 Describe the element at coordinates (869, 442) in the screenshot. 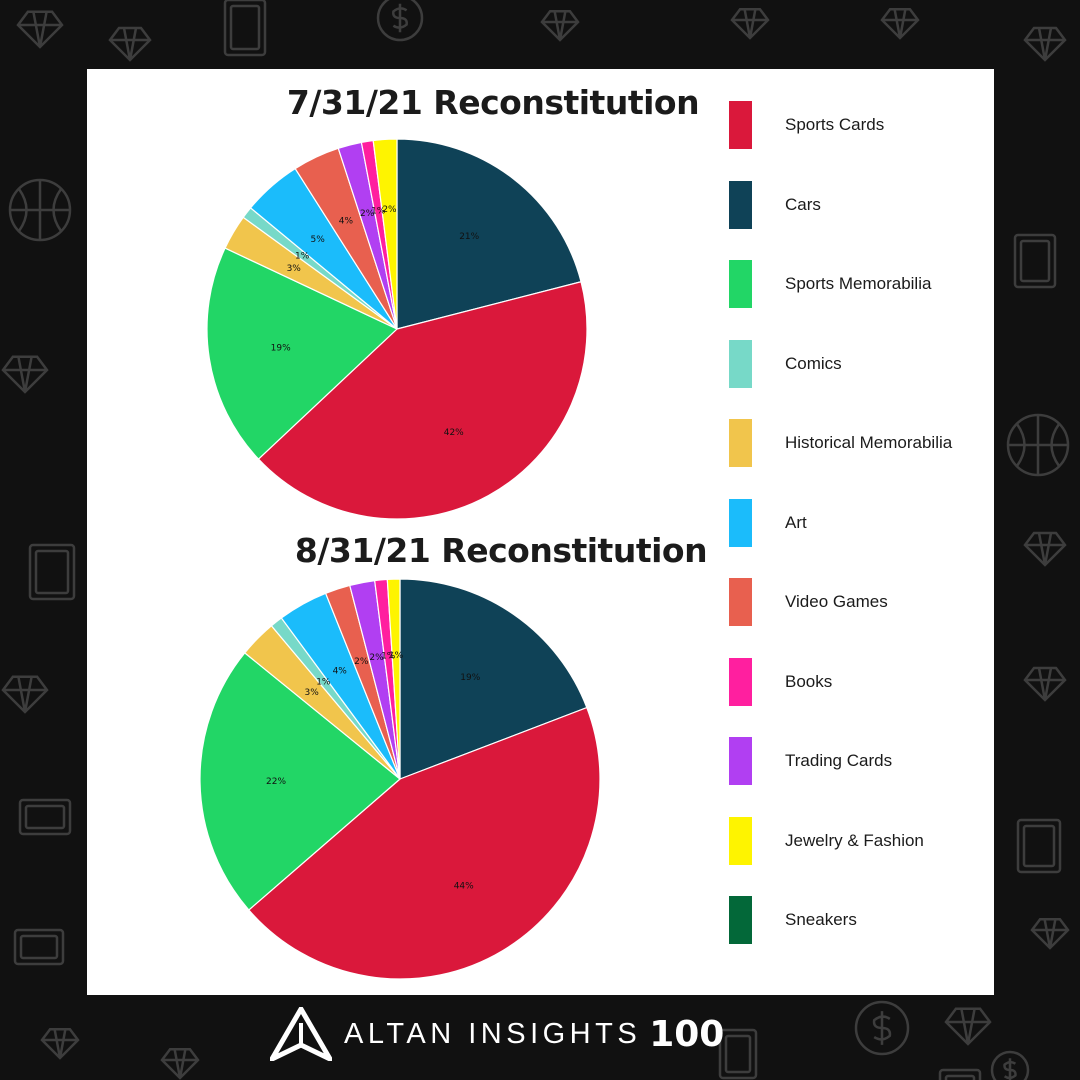

I see `legend-label: Historical Memorabilia` at that location.